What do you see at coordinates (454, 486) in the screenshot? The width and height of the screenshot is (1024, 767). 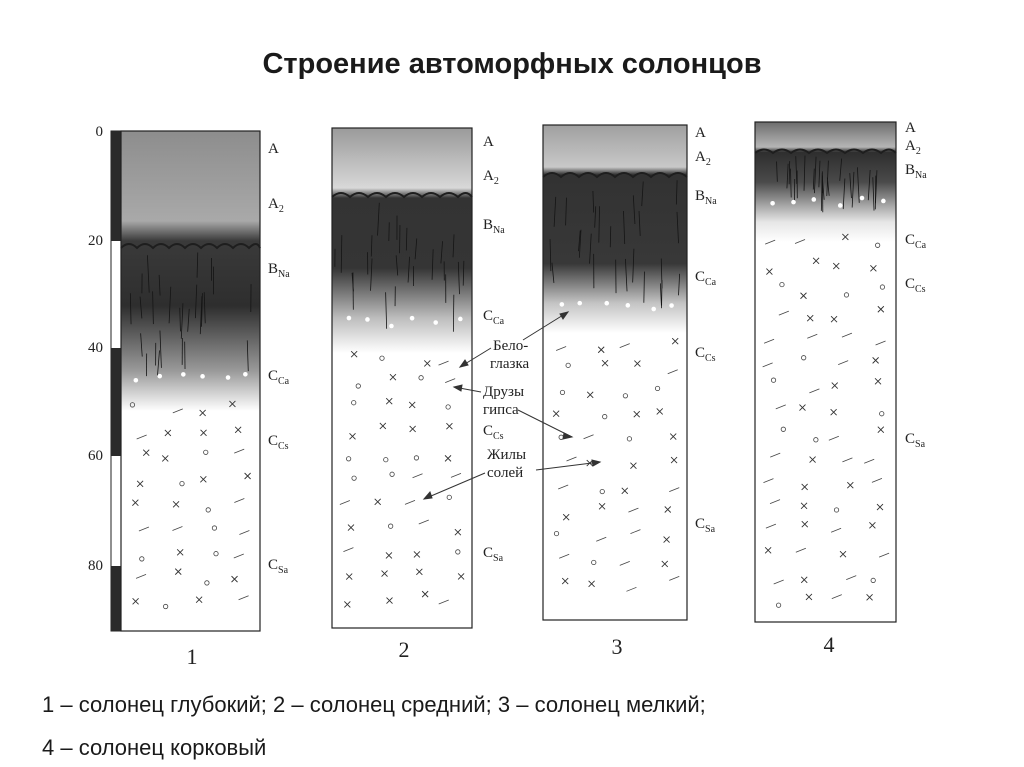 I see `annotation-arrow` at bounding box center [454, 486].